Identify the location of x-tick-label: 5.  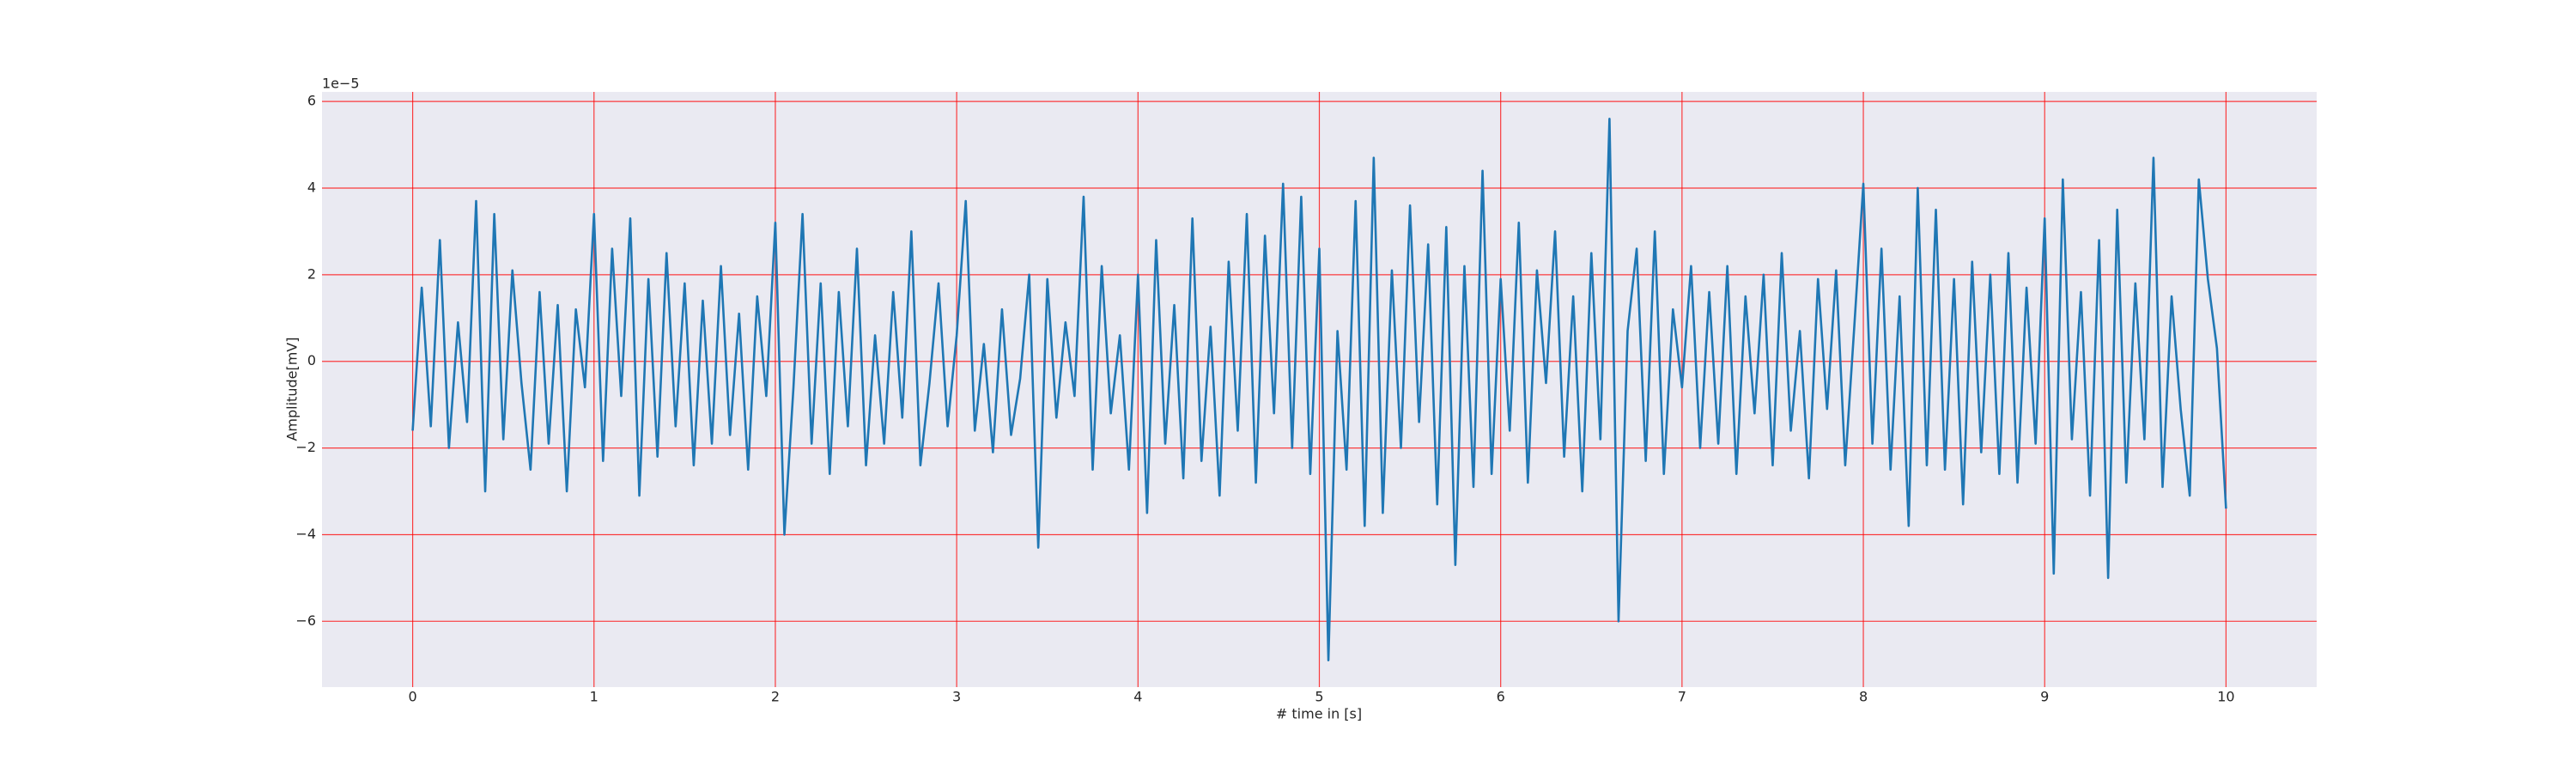
(1319, 697).